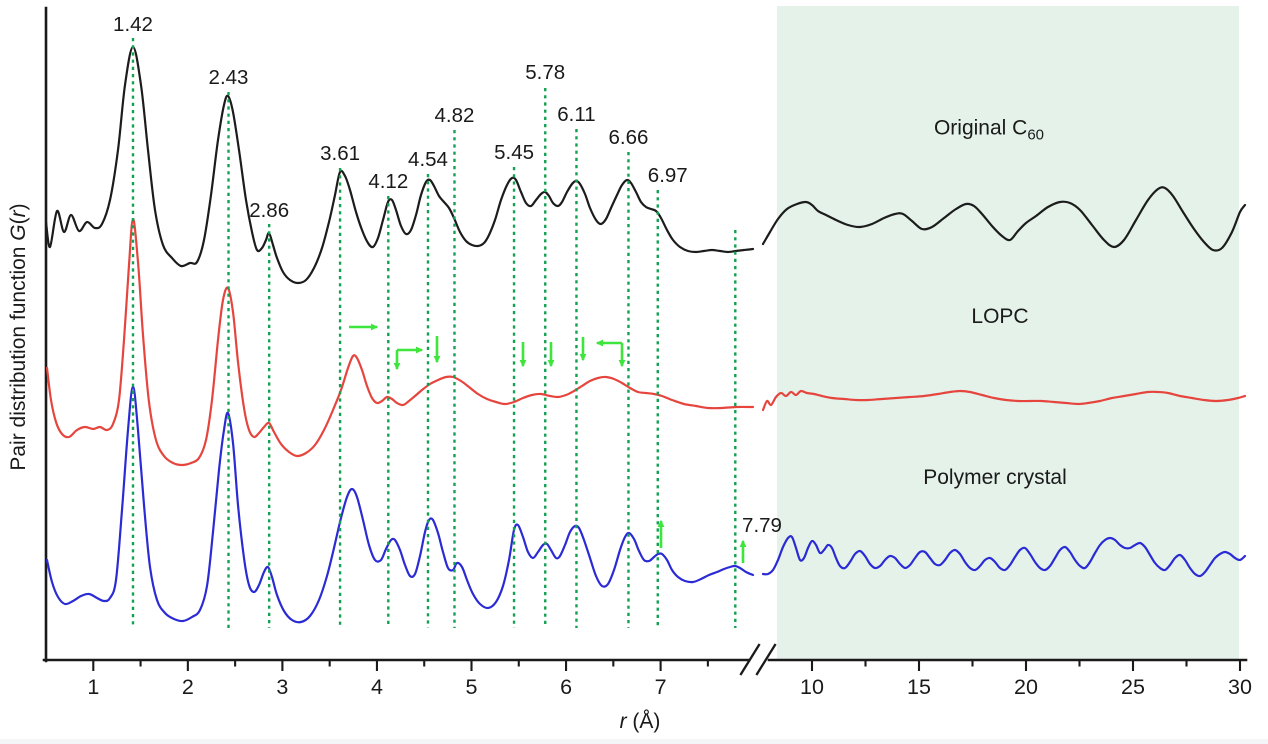  I want to click on peak-label-5.45: 5.45, so click(514, 152).